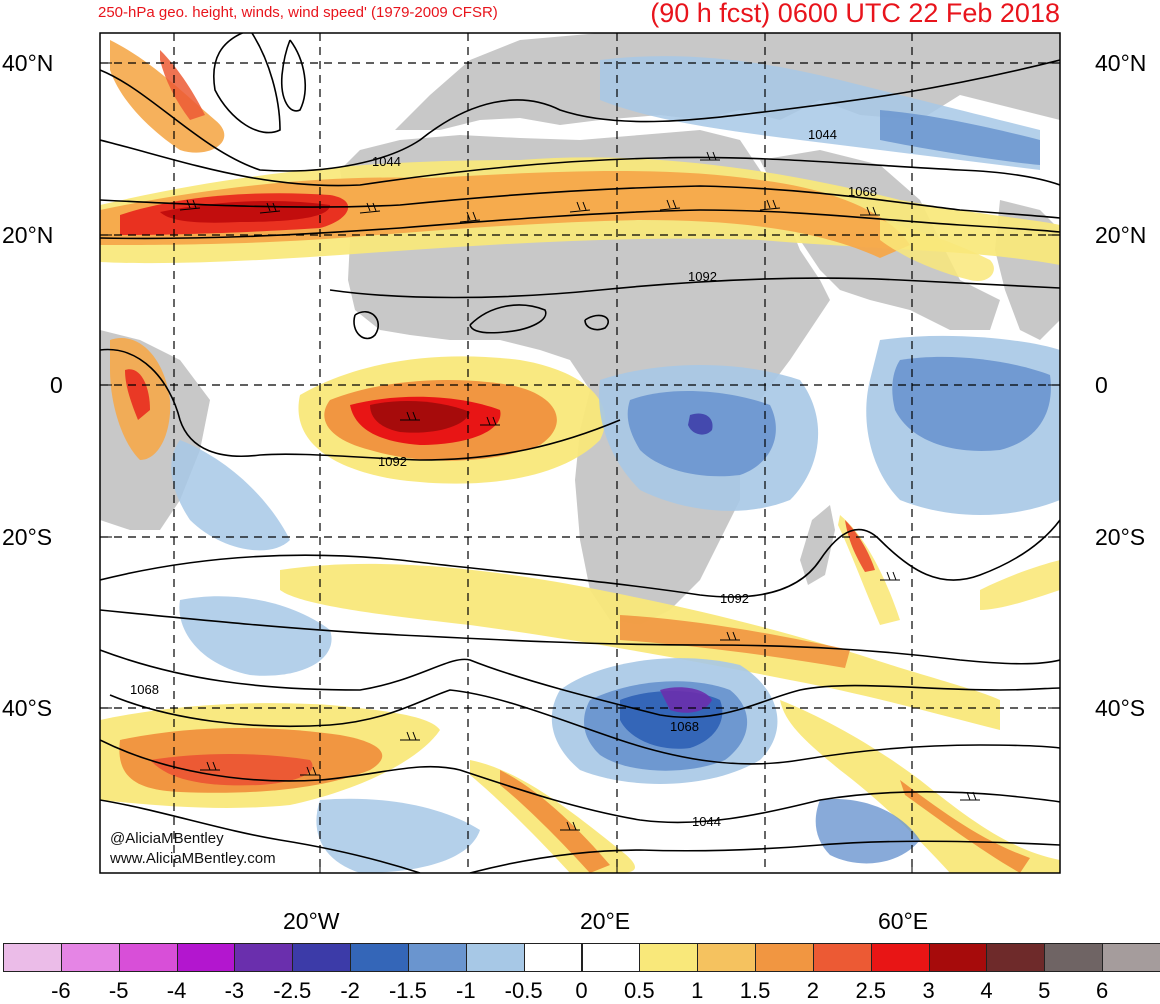  I want to click on light-blue-west, so click(230, 495).